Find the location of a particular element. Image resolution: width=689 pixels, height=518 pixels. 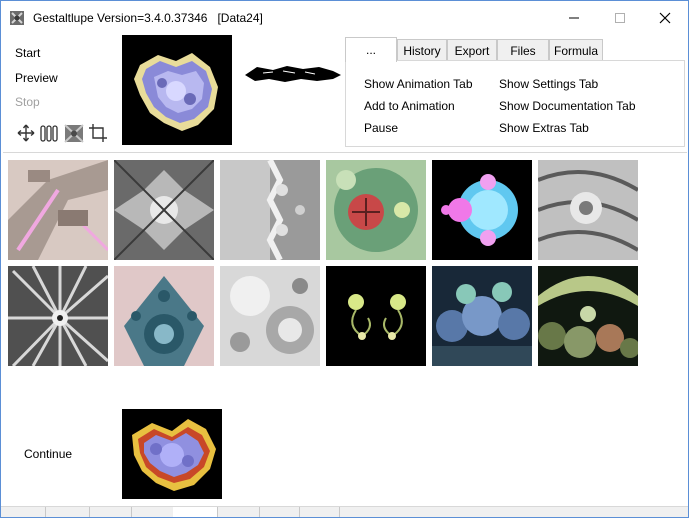

close-button is located at coordinates (665, 18).